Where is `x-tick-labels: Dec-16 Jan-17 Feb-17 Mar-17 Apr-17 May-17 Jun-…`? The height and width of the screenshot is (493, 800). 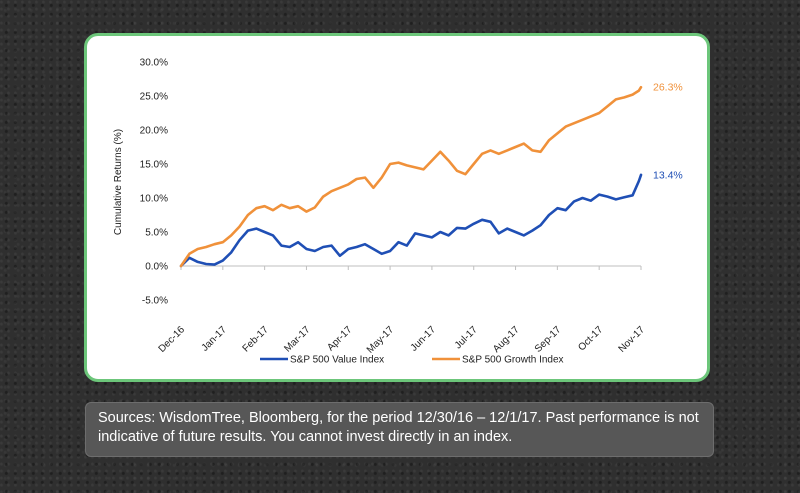
x-tick-labels: Dec-16 Jan-17 Feb-17 Mar-17 Apr-17 May-17 Jun-… is located at coordinates (402, 340).